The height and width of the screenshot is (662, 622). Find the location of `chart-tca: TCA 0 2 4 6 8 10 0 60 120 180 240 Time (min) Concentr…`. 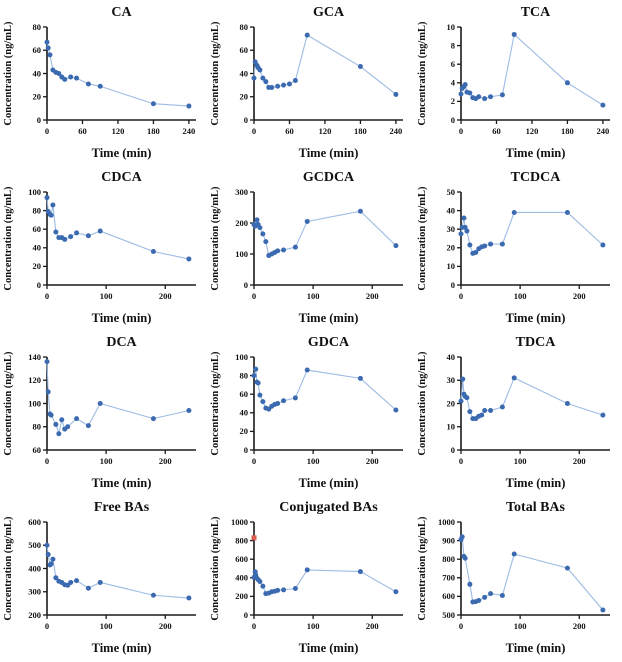

chart-tca: TCA 0 2 4 6 8 10 0 60 120 180 240 Time (min) Concentr… is located at coordinates (518, 83).